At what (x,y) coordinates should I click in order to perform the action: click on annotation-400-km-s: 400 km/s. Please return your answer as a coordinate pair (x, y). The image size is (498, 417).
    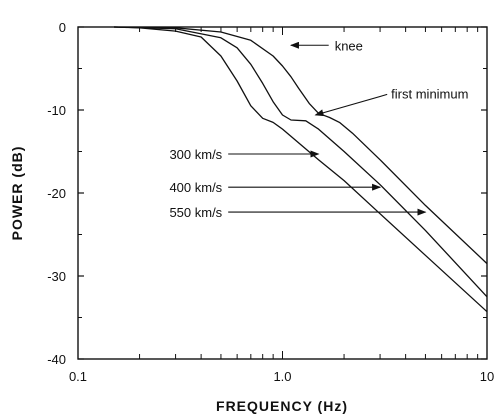
    Looking at the image, I should click on (195, 187).